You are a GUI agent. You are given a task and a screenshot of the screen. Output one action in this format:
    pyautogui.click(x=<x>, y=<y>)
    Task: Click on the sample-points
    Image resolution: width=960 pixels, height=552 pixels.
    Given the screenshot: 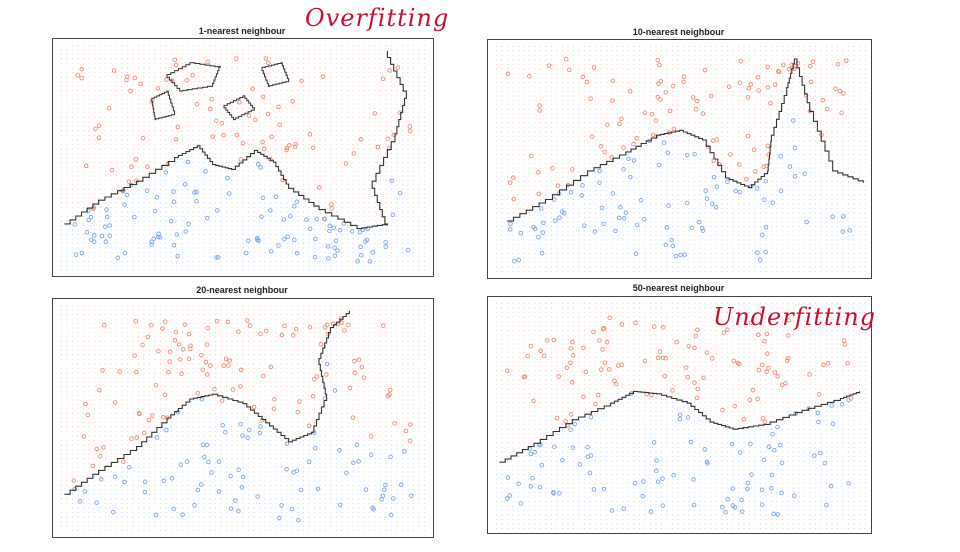 What is the action you would take?
    pyautogui.click(x=679, y=416)
    